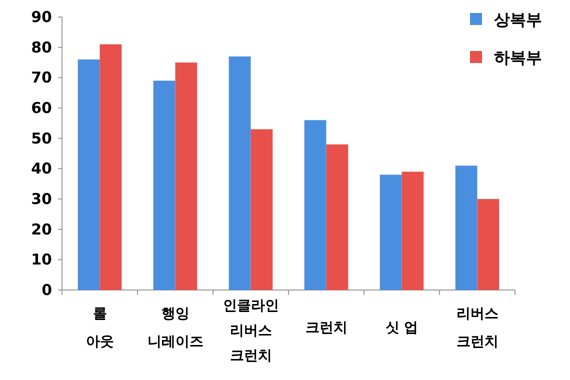 This screenshot has height=380, width=570. What do you see at coordinates (41, 108) in the screenshot?
I see `y-tick-label: 60` at bounding box center [41, 108].